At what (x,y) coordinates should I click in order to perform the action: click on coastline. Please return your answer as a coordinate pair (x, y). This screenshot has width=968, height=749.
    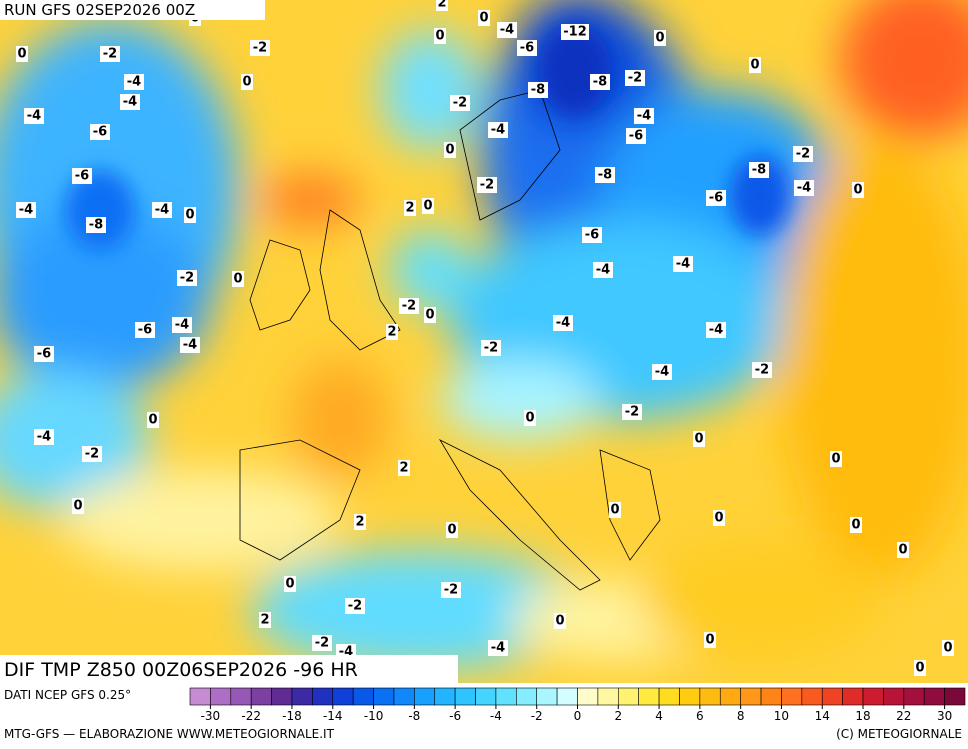
    Looking at the image, I should click on (630, 505).